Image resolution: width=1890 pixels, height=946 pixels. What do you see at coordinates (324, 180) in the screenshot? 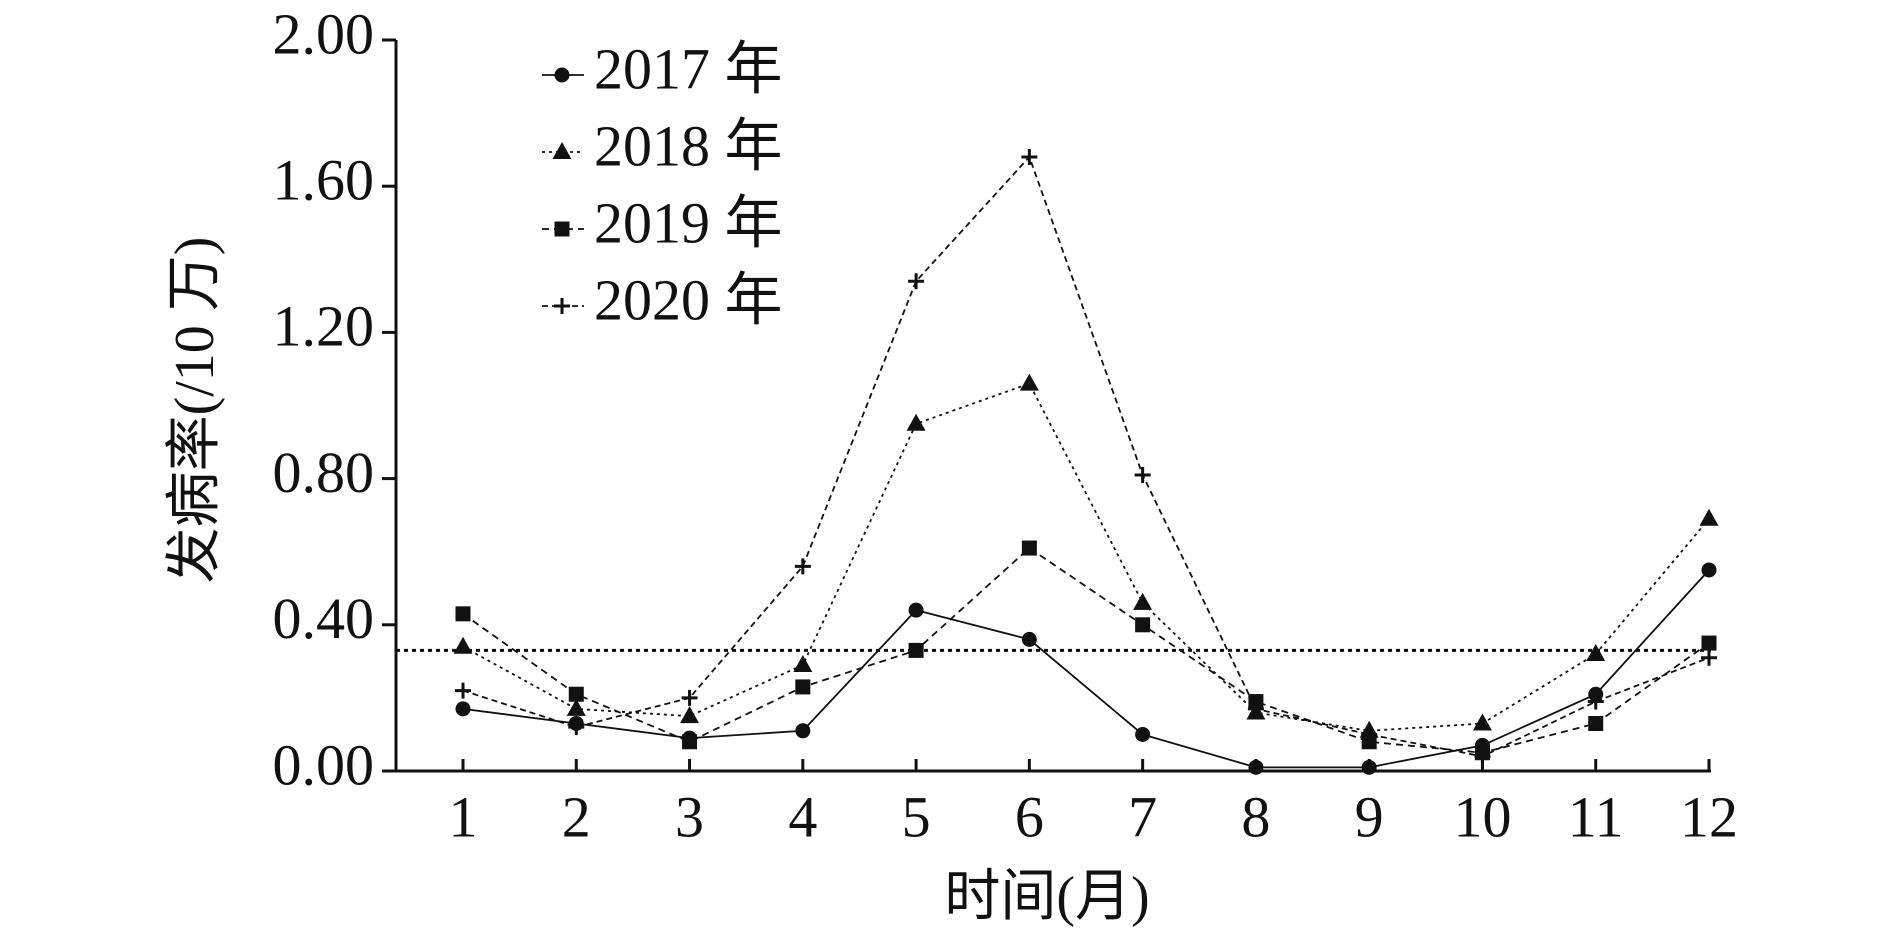
I see `y-tick-label: 1.60` at bounding box center [324, 180].